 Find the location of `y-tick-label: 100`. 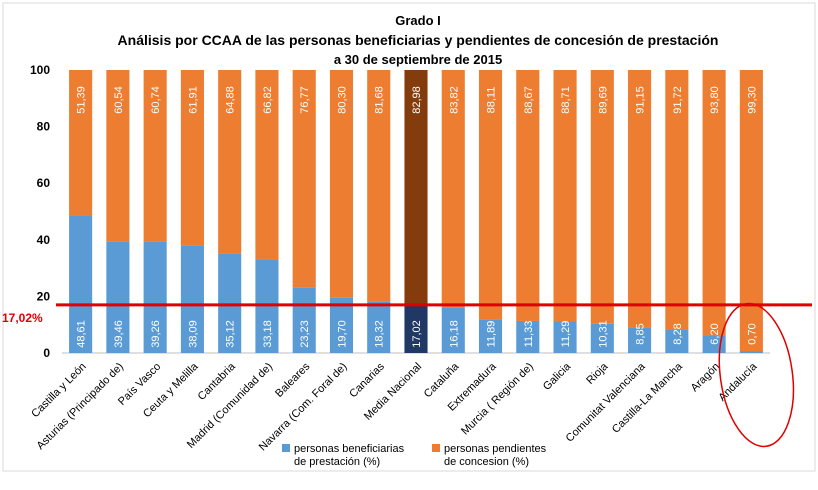

y-tick-label: 100 is located at coordinates (40, 70).